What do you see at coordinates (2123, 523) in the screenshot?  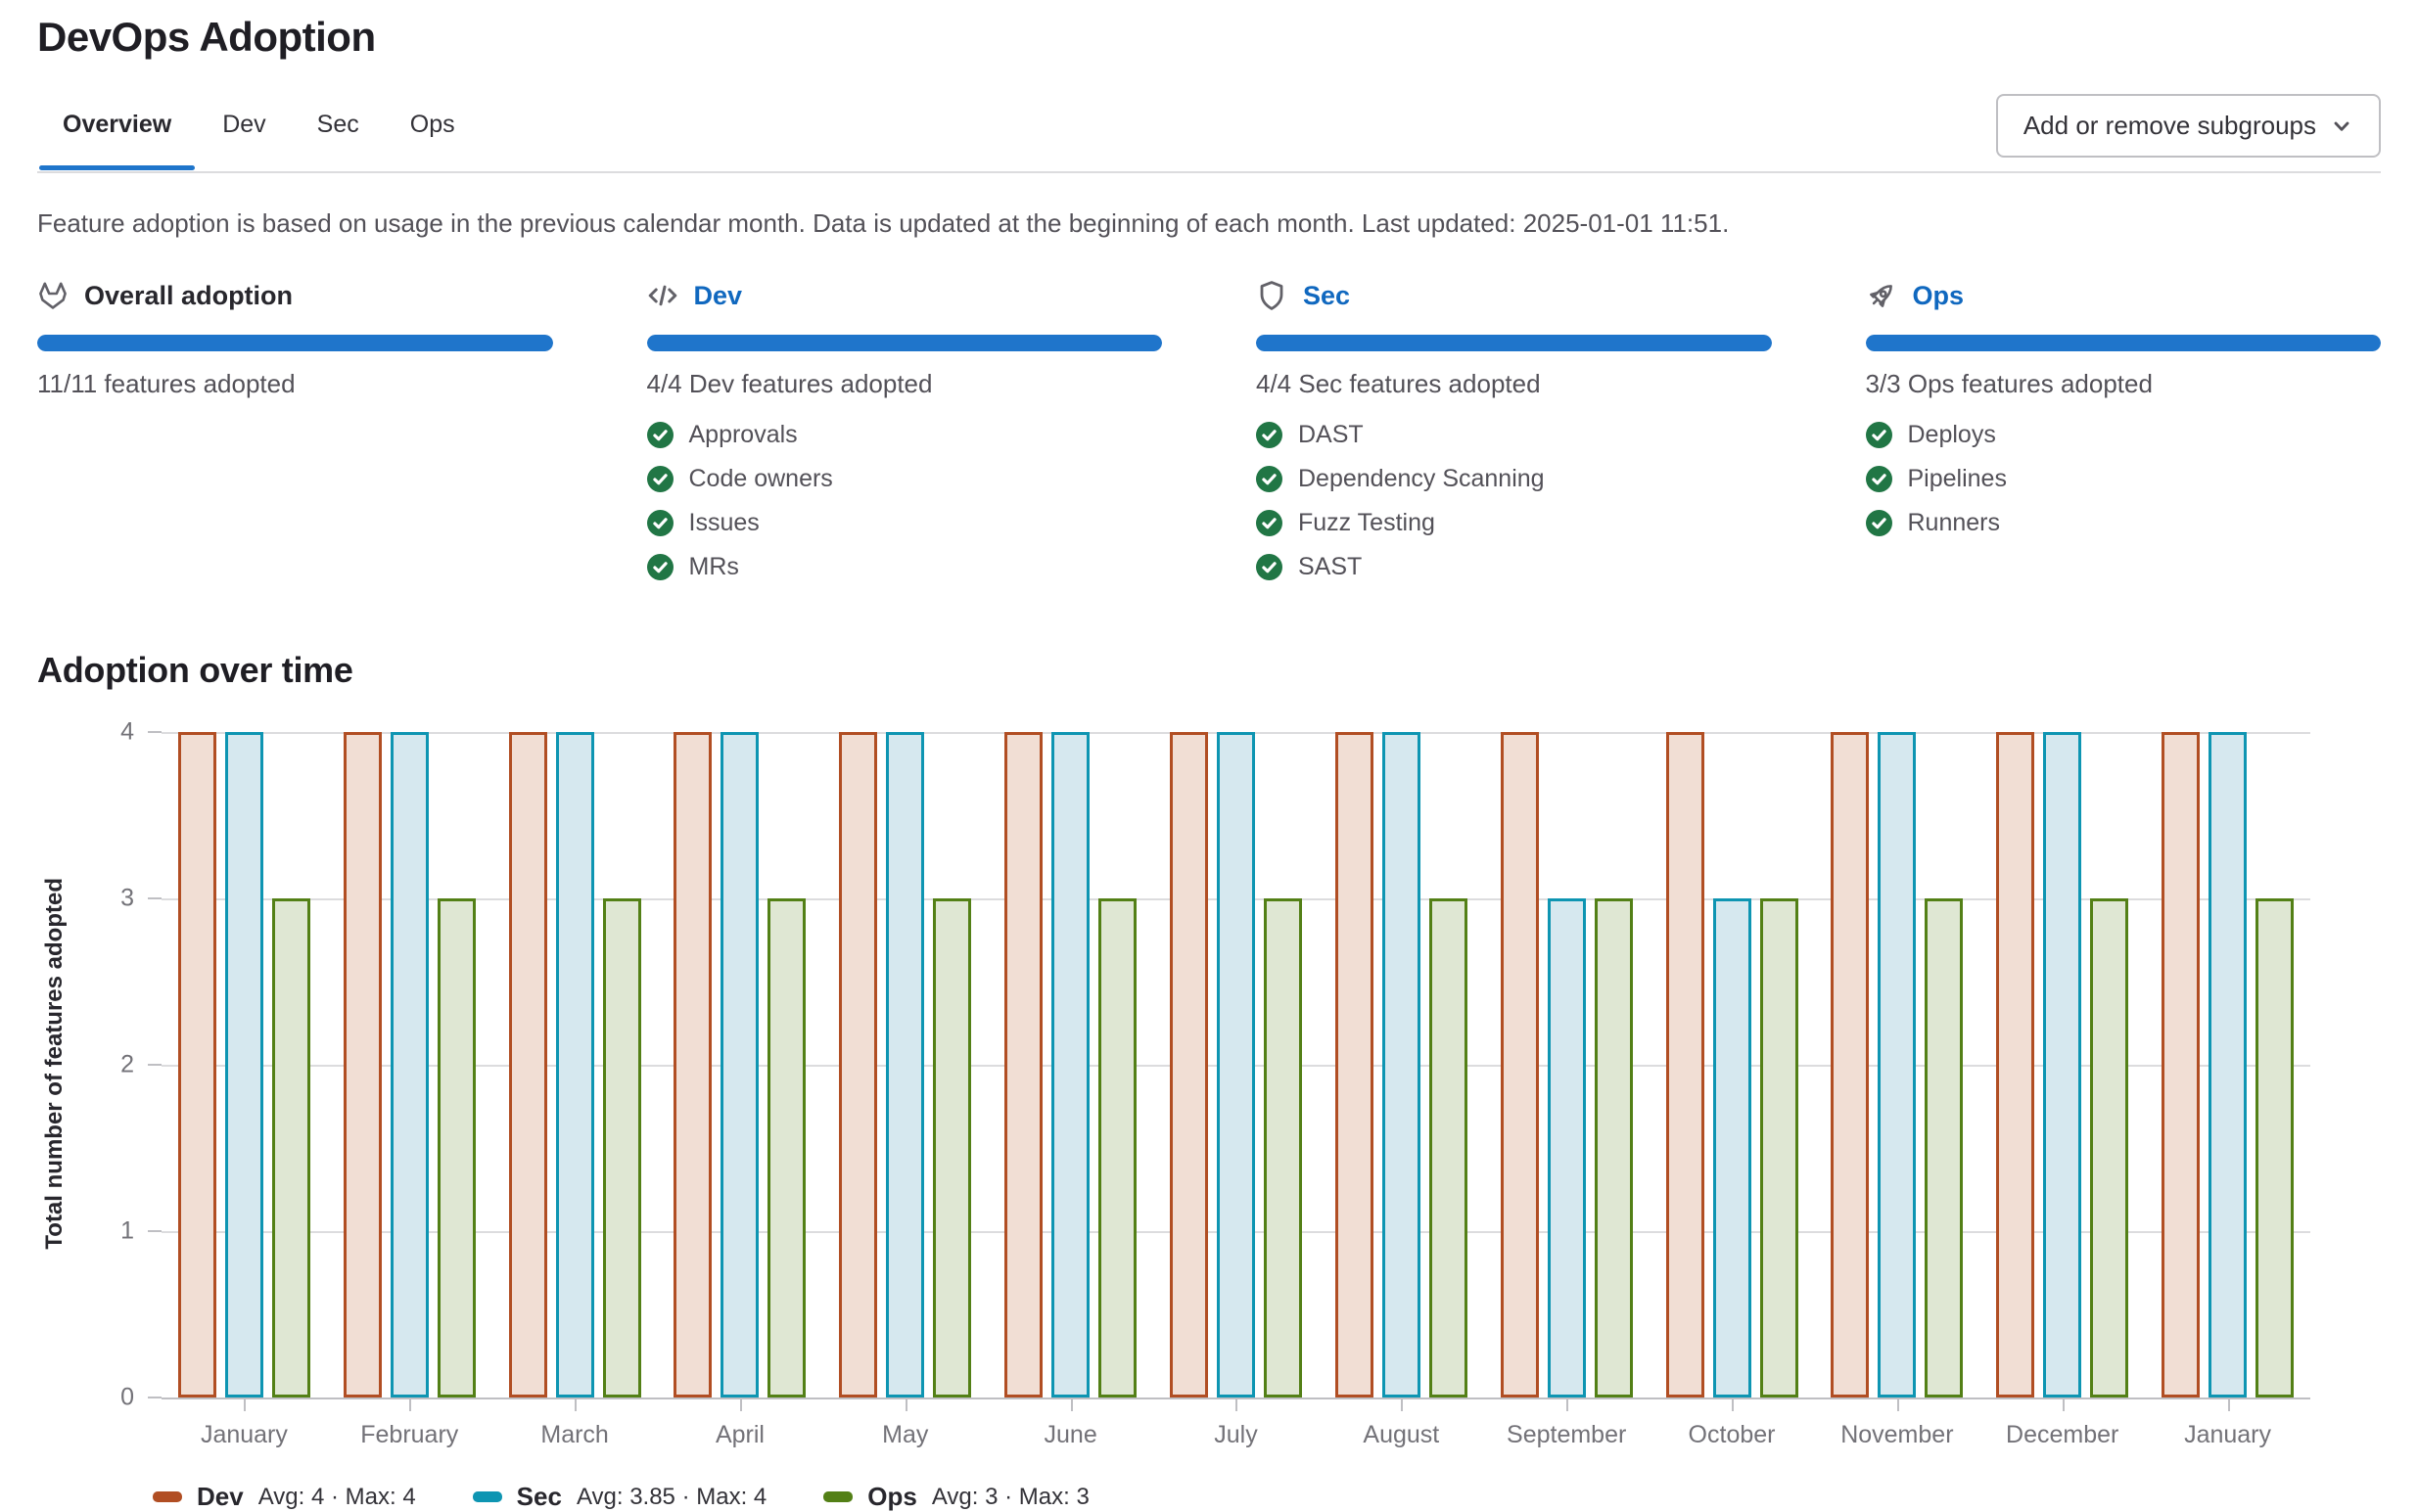 I see `feature-item: Runners` at bounding box center [2123, 523].